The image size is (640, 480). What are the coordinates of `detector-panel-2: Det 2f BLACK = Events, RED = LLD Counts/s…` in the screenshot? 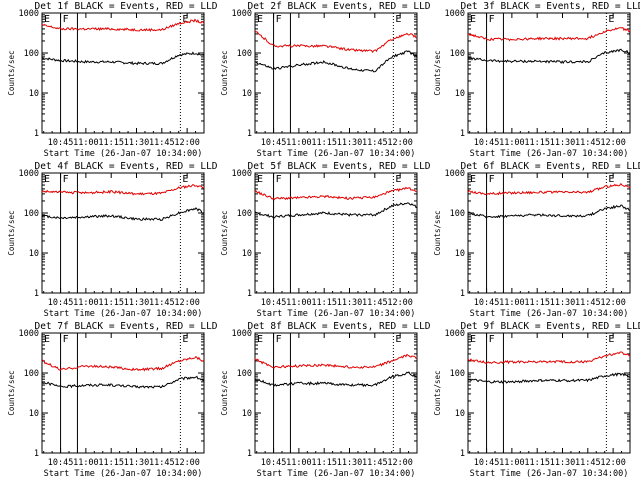 It's located at (325, 80).